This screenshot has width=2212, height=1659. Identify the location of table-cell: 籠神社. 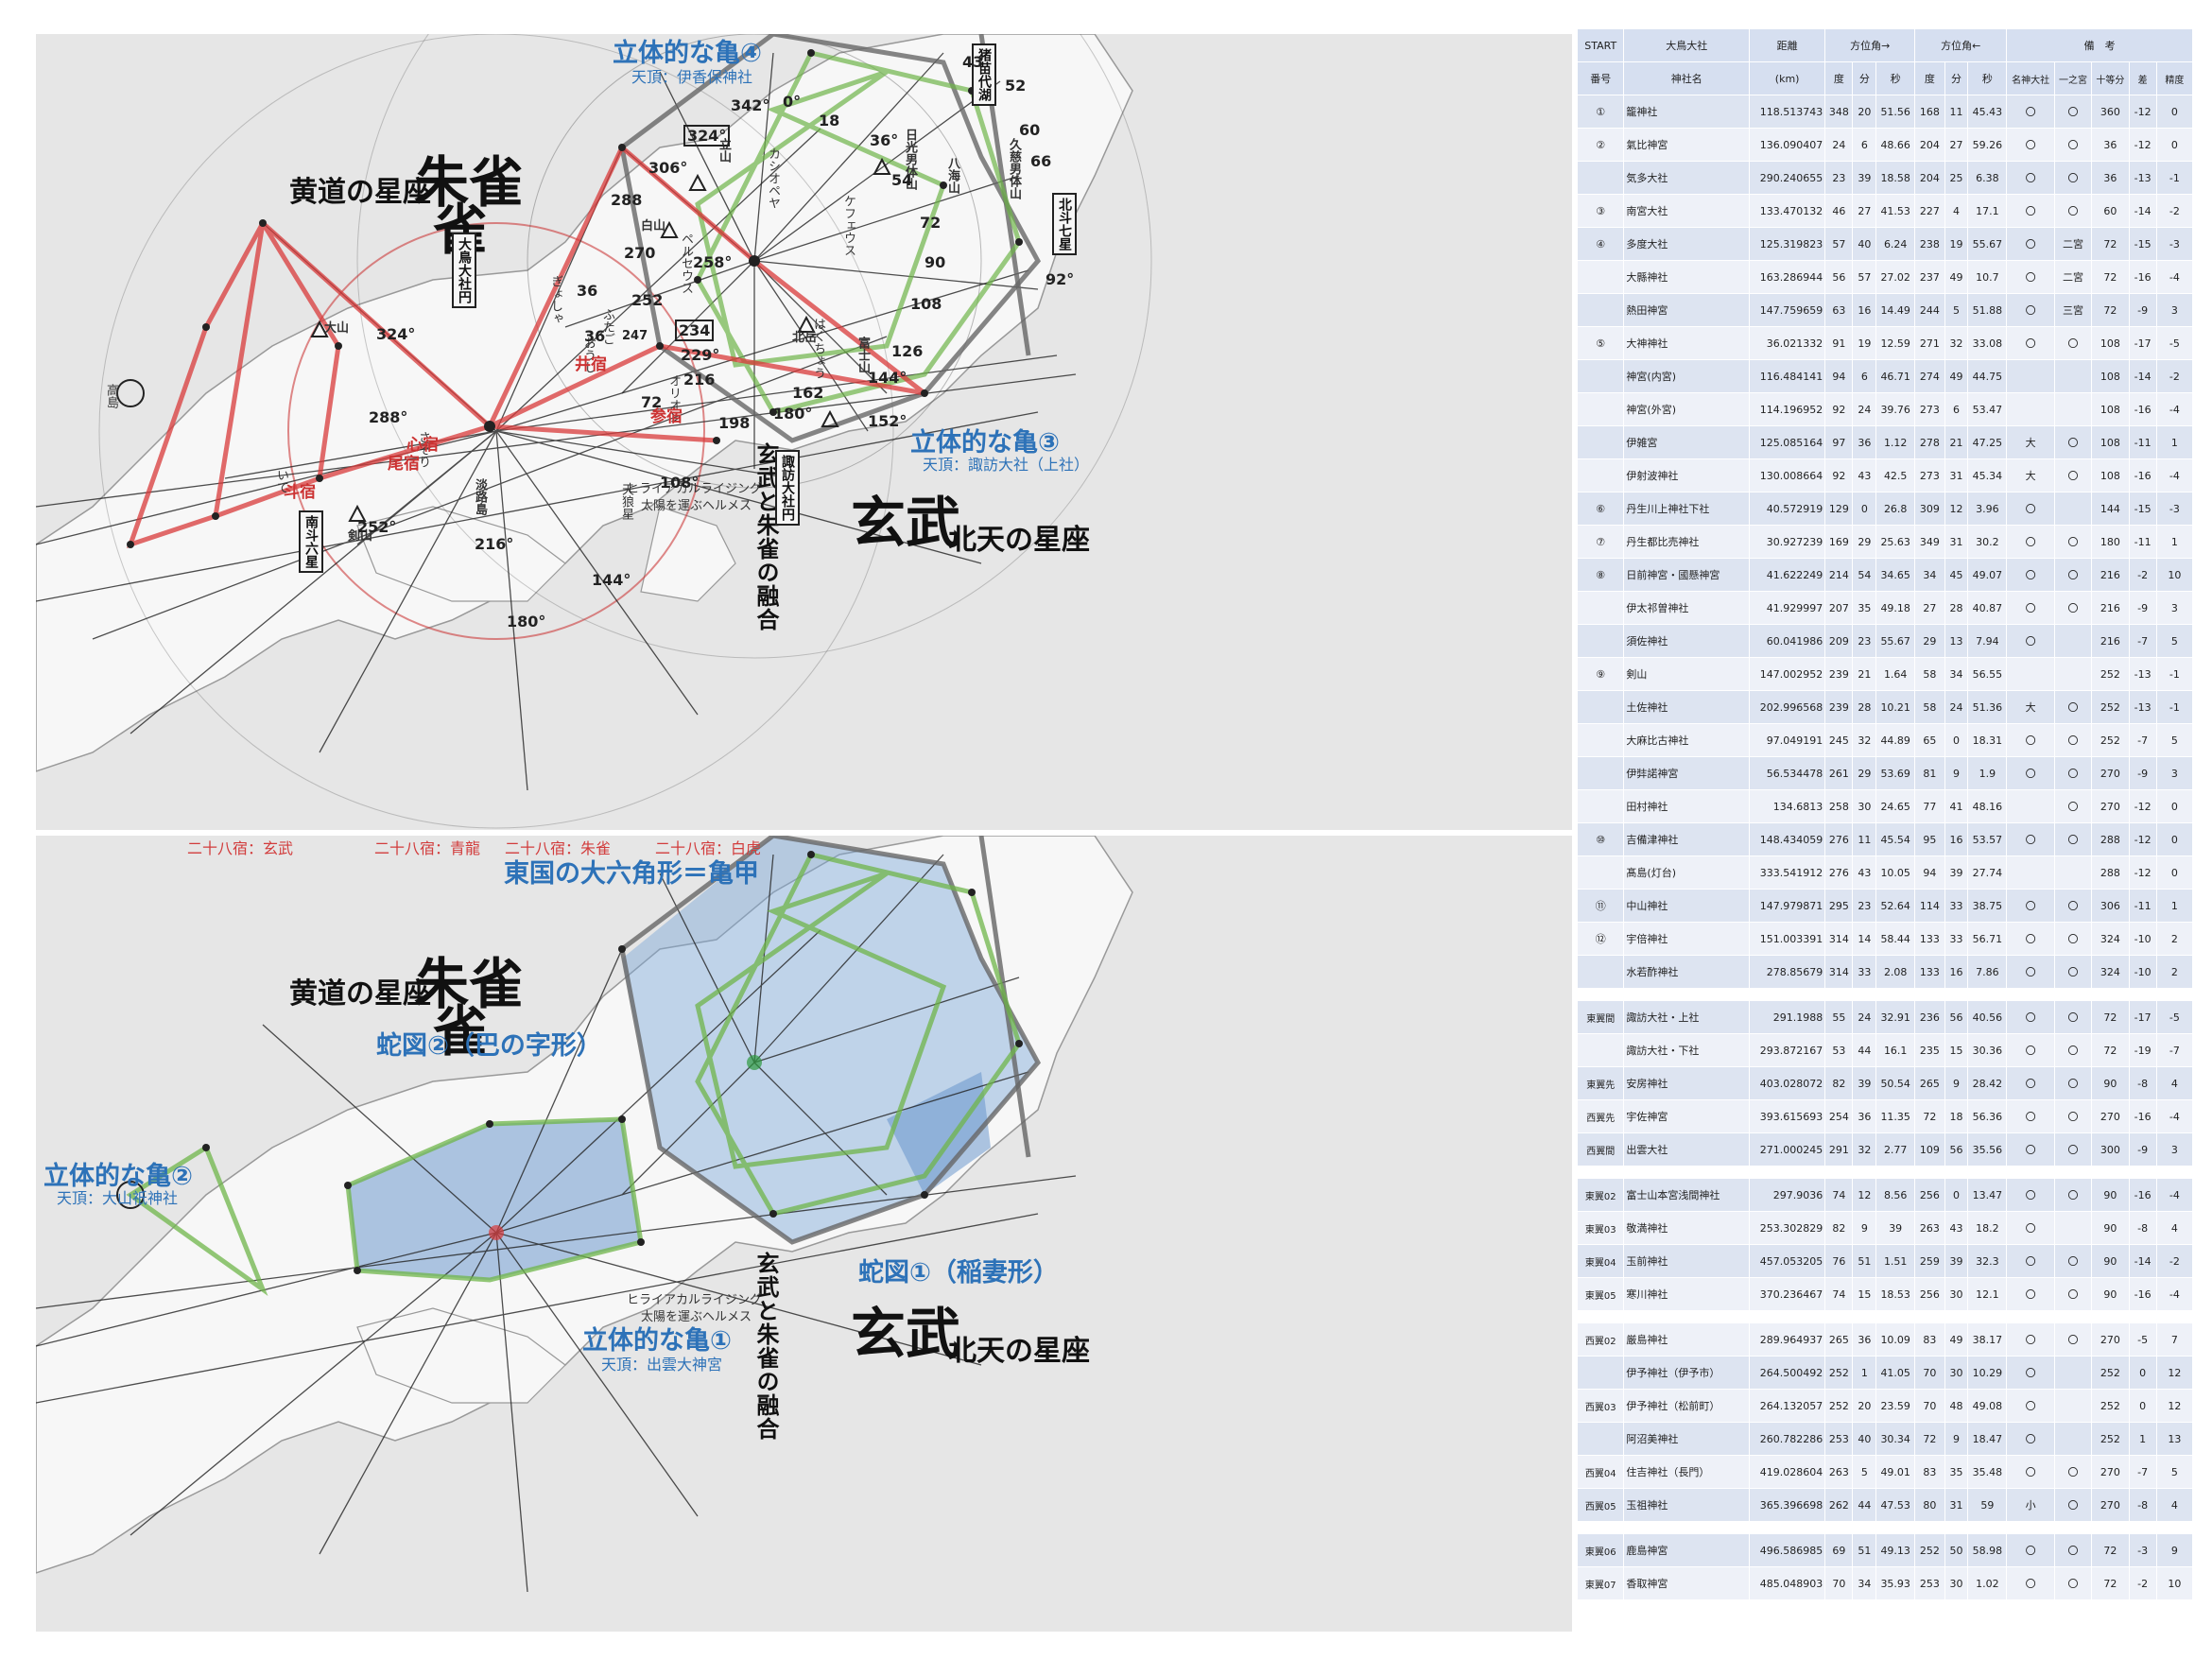
(1686, 112).